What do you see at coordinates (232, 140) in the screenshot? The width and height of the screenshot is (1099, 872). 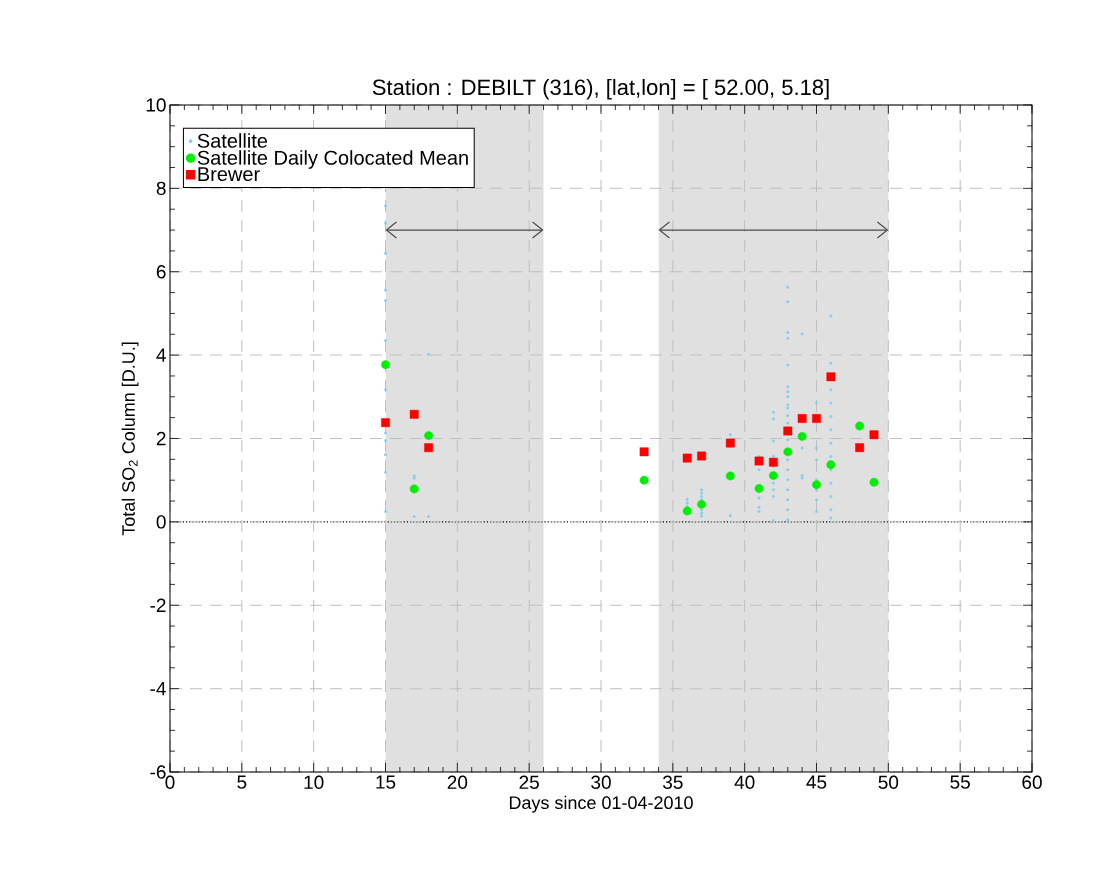 I see `legend-label: Satellite` at bounding box center [232, 140].